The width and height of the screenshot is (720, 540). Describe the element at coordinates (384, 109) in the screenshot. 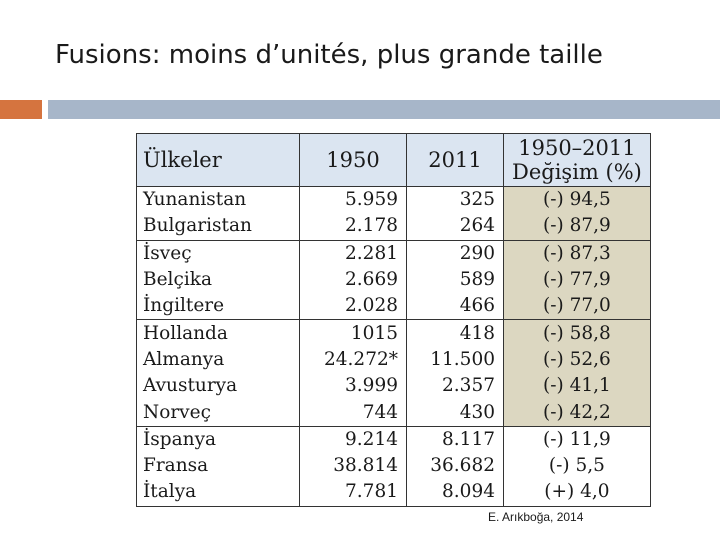

I see `accent-bar` at that location.